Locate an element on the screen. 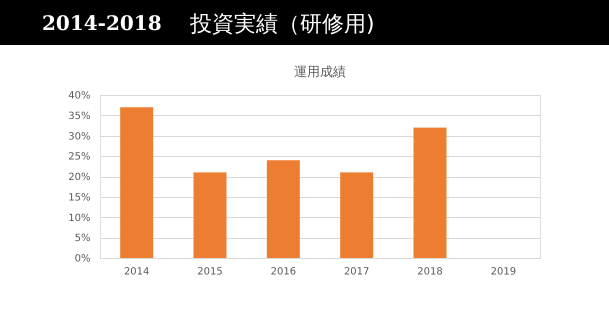 The width and height of the screenshot is (609, 320). y-tick-label: 0% is located at coordinates (82, 259).